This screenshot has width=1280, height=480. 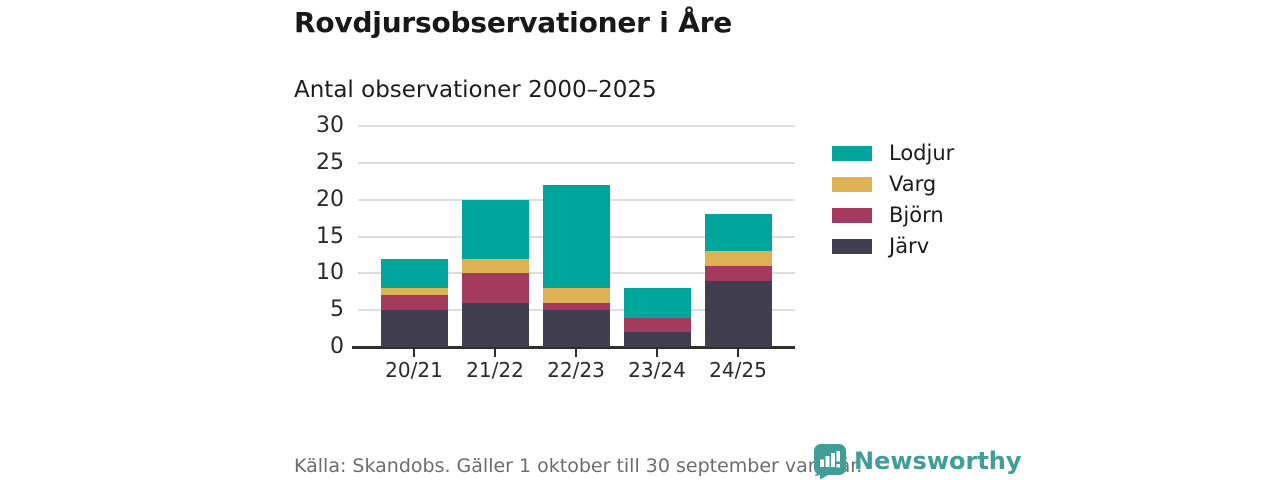 What do you see at coordinates (414, 328) in the screenshot?
I see `bar-segment-järv-20-21` at bounding box center [414, 328].